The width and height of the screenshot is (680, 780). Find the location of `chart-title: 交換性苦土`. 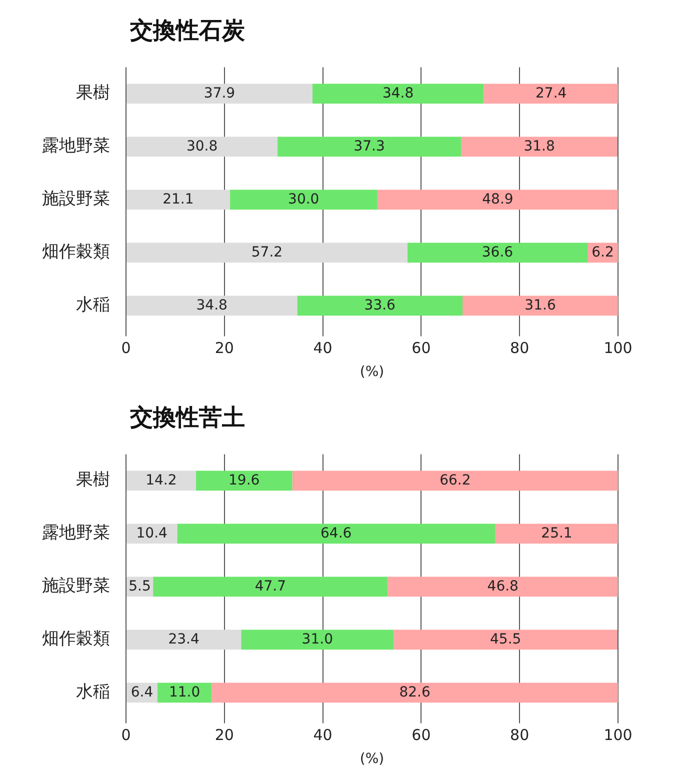

chart-title: 交換性苦土 is located at coordinates (187, 418).